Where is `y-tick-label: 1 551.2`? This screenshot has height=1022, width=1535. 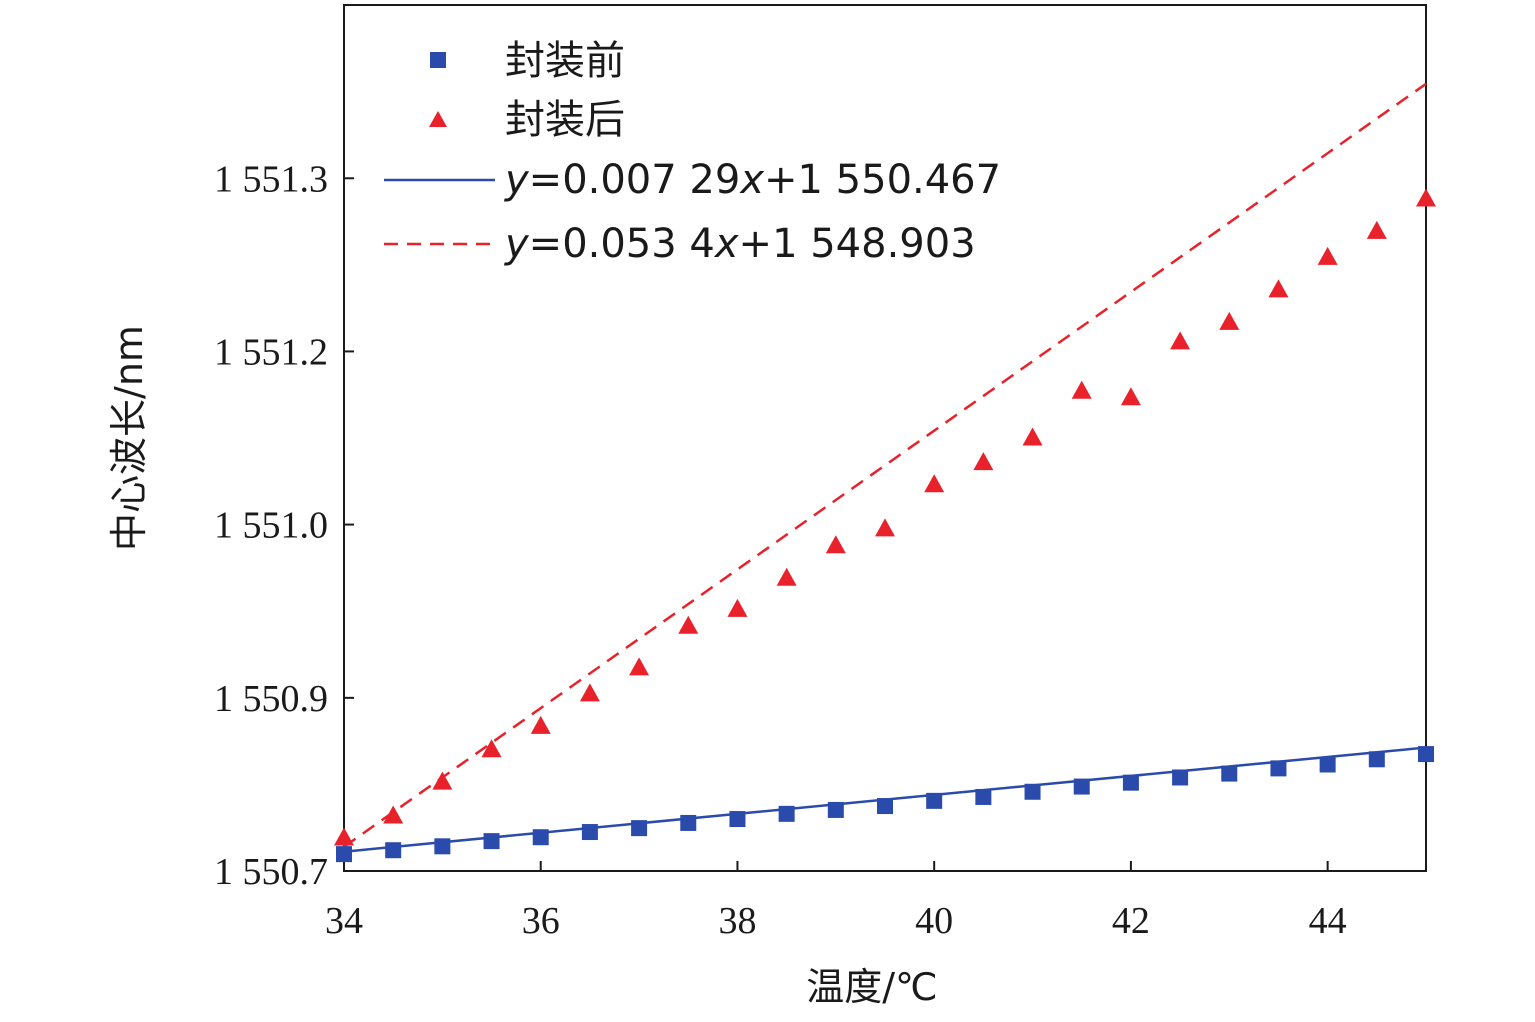 y-tick-label: 1 551.2 is located at coordinates (271, 352).